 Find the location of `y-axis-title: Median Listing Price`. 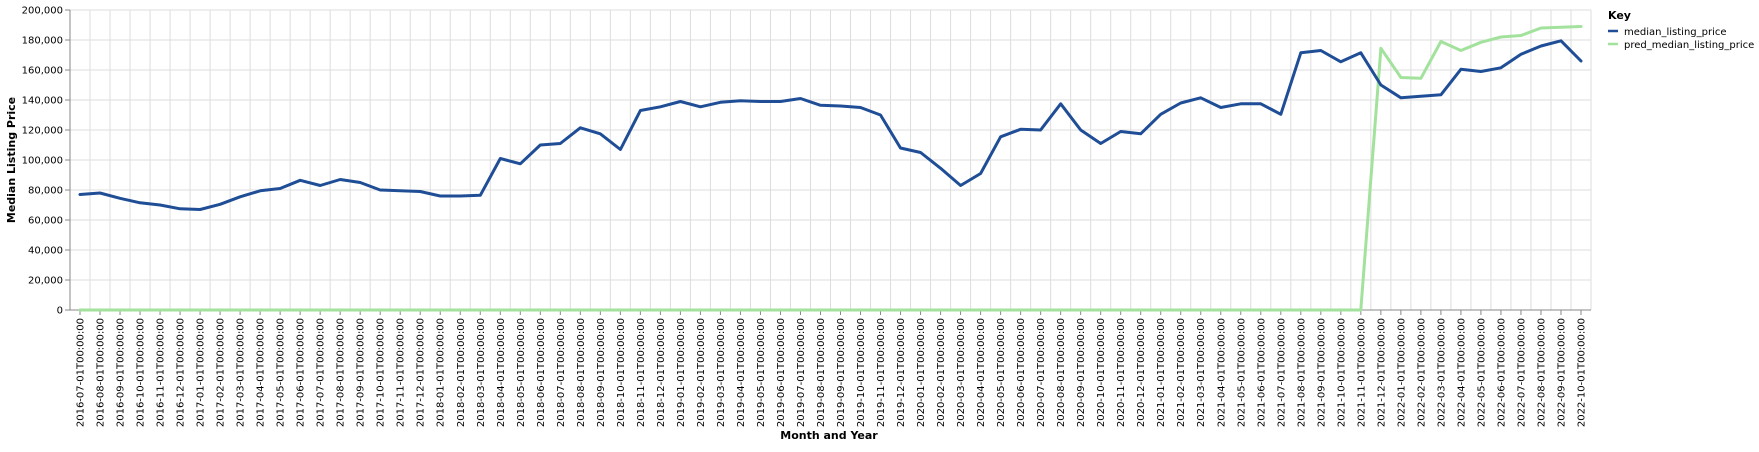

y-axis-title: Median Listing Price is located at coordinates (11, 160).